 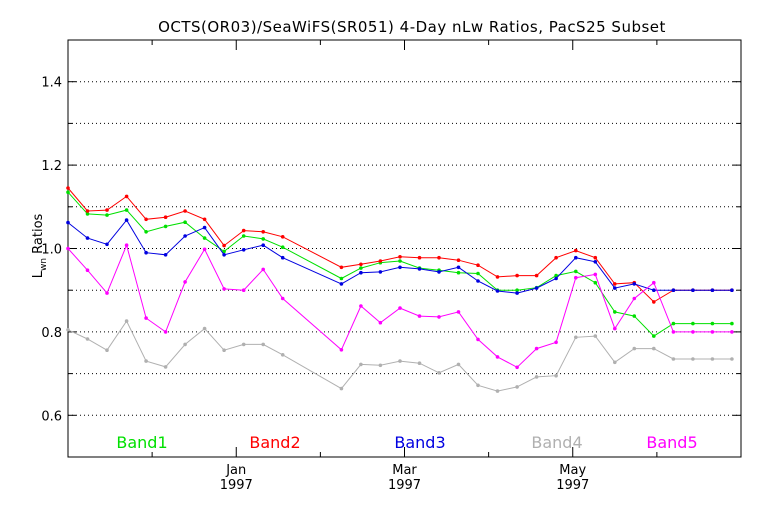 What do you see at coordinates (406, 442) in the screenshot?
I see `legend: Band1 Band2 Band3 Band4 Band5` at bounding box center [406, 442].